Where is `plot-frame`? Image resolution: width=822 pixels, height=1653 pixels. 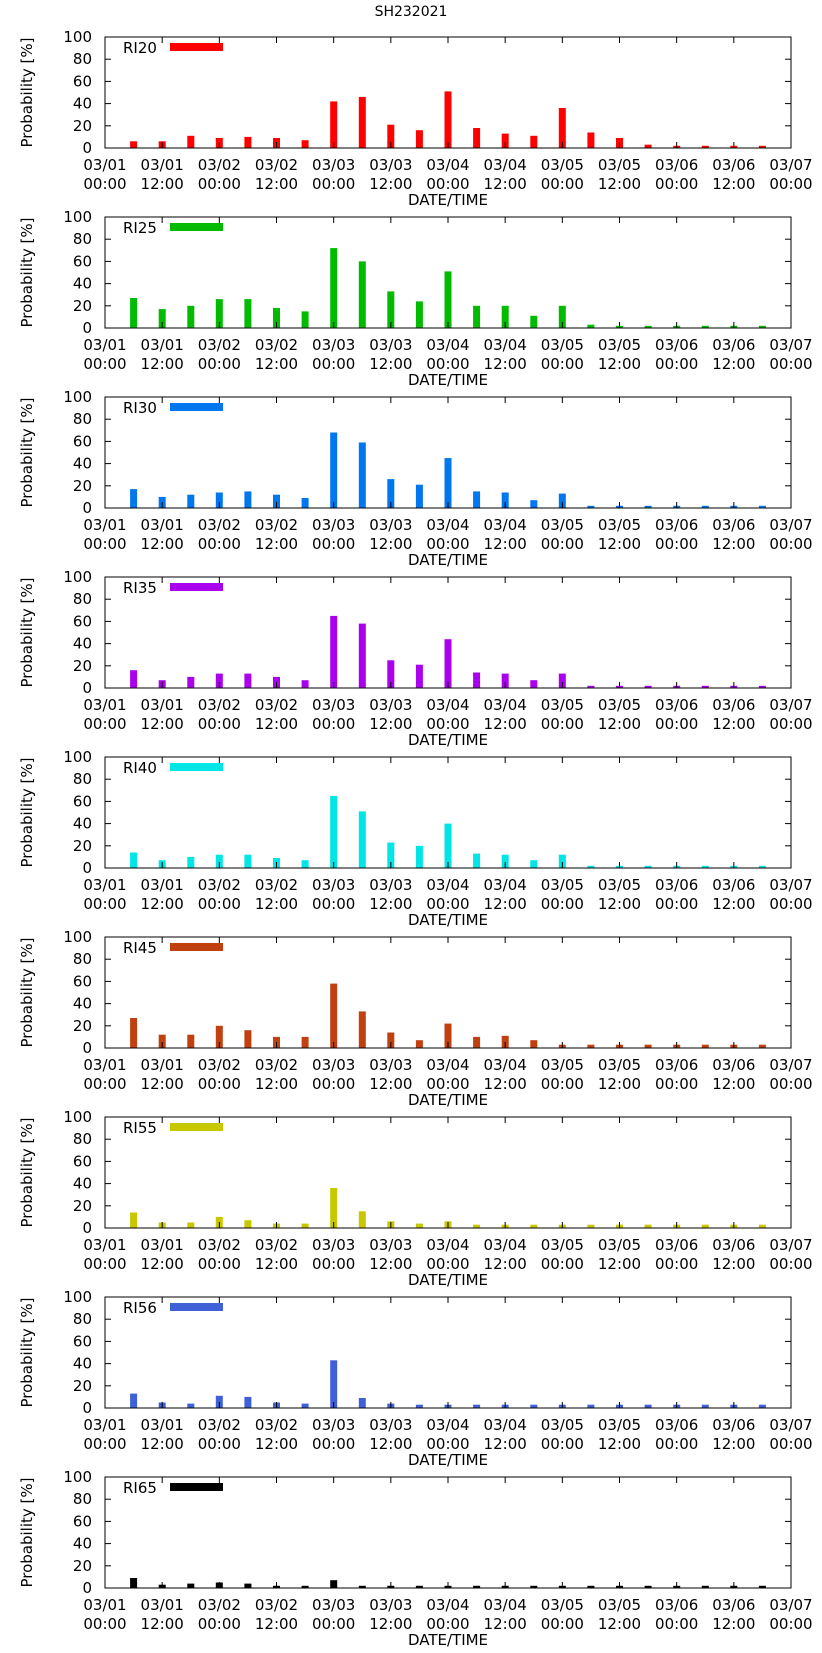 plot-frame is located at coordinates (448, 1172).